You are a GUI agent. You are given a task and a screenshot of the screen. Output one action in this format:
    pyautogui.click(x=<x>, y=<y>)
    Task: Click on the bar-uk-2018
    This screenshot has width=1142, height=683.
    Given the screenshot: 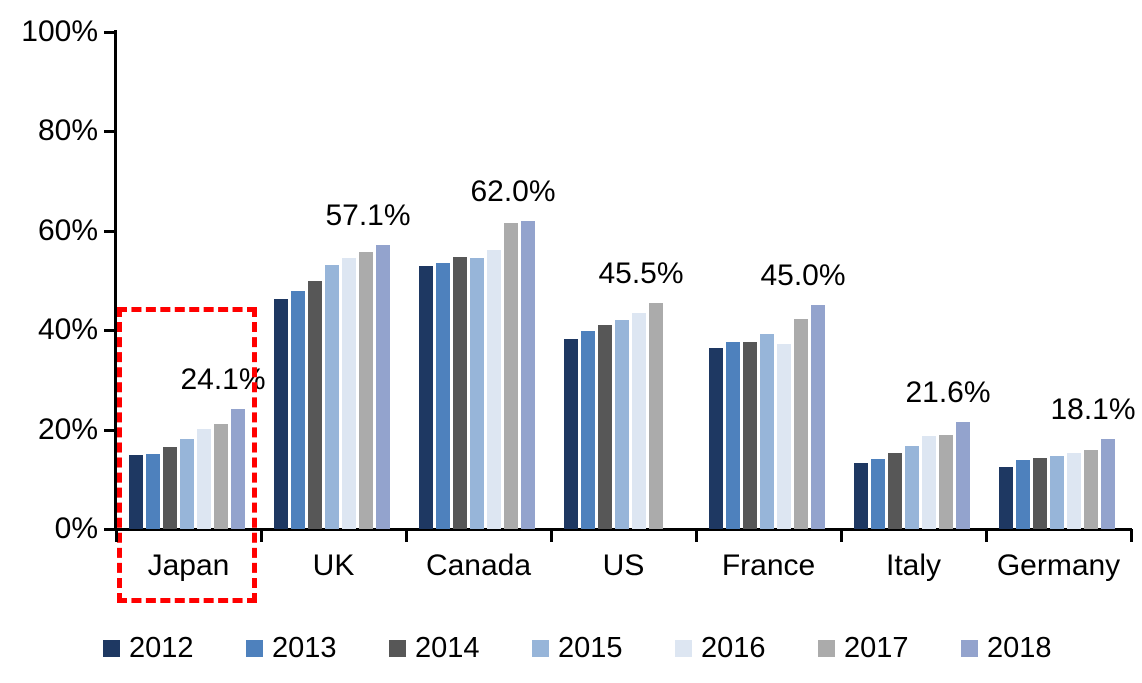 What is the action you would take?
    pyautogui.click(x=383, y=387)
    